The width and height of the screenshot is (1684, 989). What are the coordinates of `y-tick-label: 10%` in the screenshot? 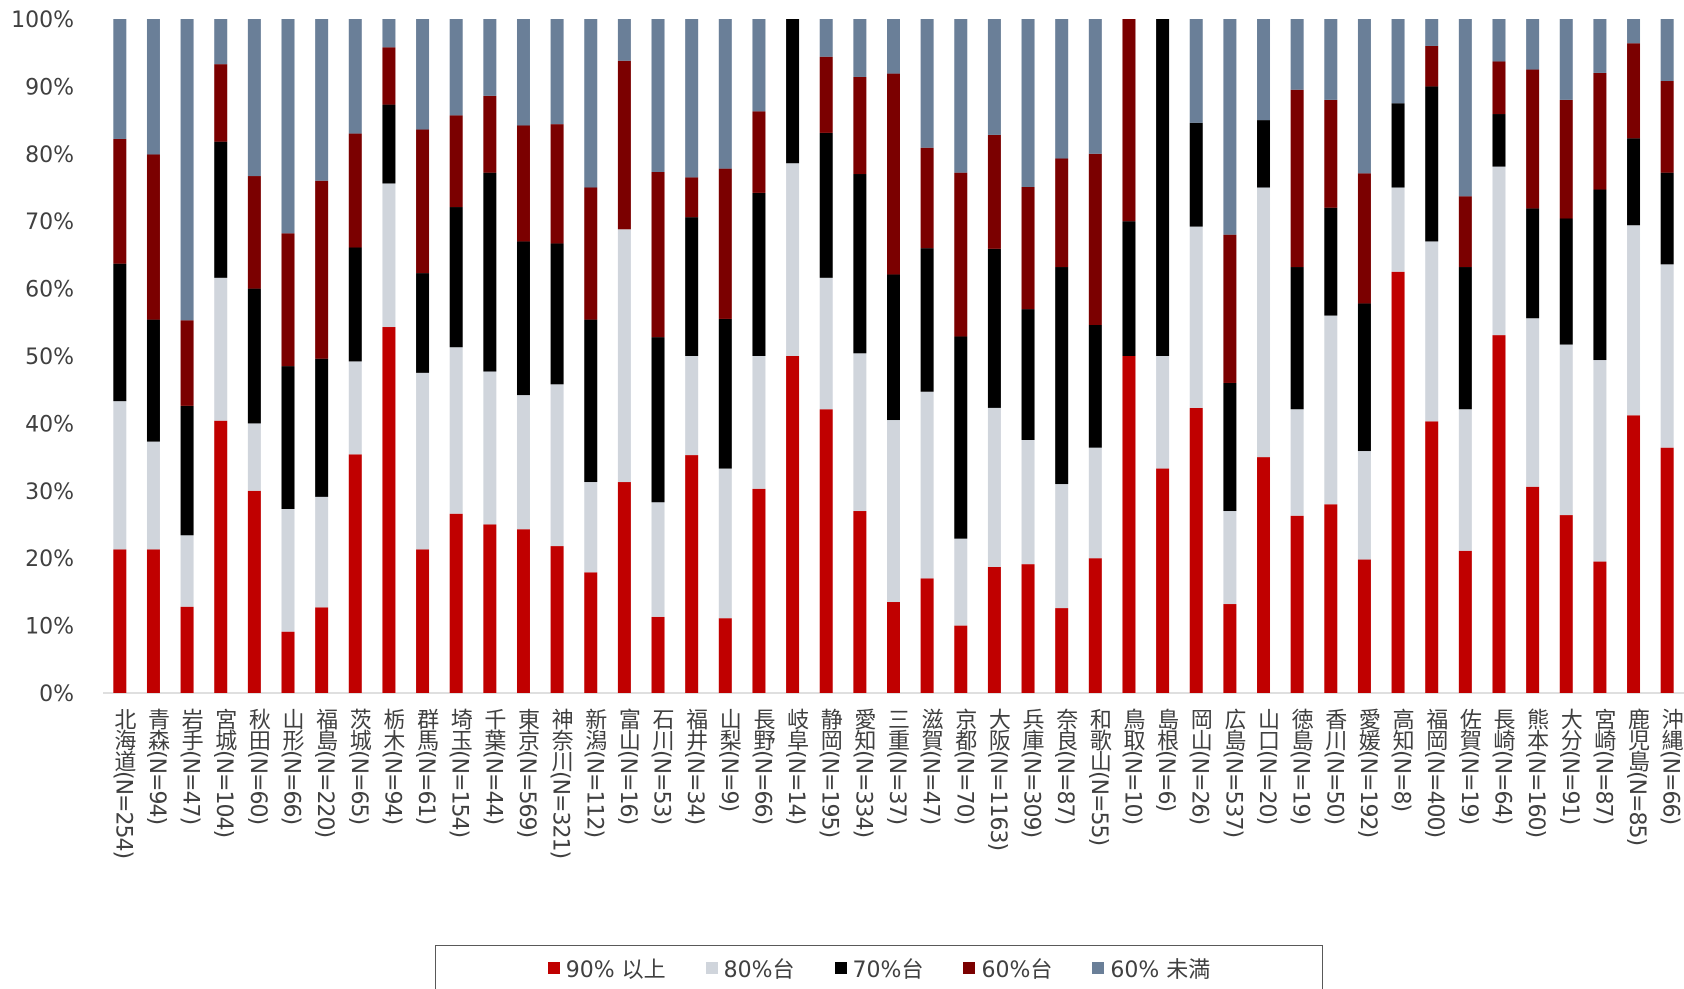 It's located at (49, 627).